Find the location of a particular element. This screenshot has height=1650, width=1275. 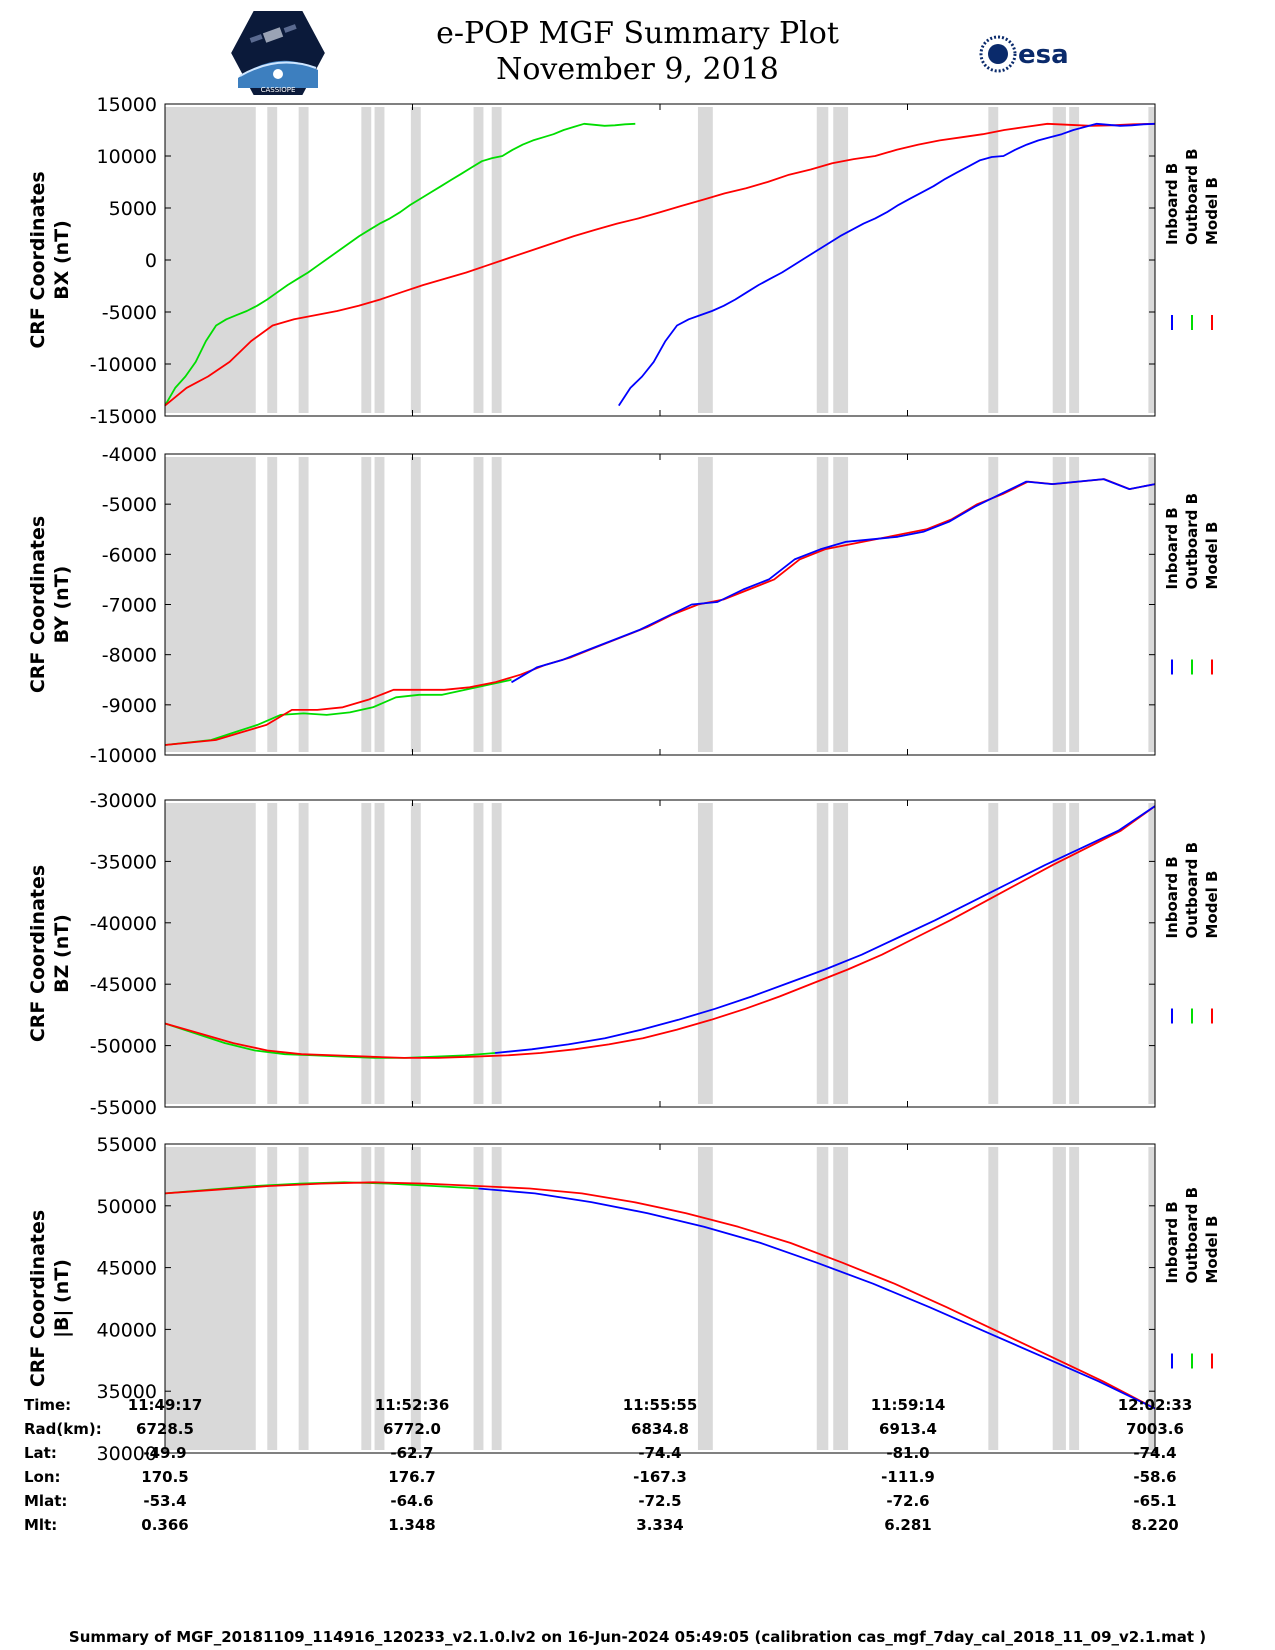

bmag-ytick-label: 50000 is located at coordinates (127, 1207).